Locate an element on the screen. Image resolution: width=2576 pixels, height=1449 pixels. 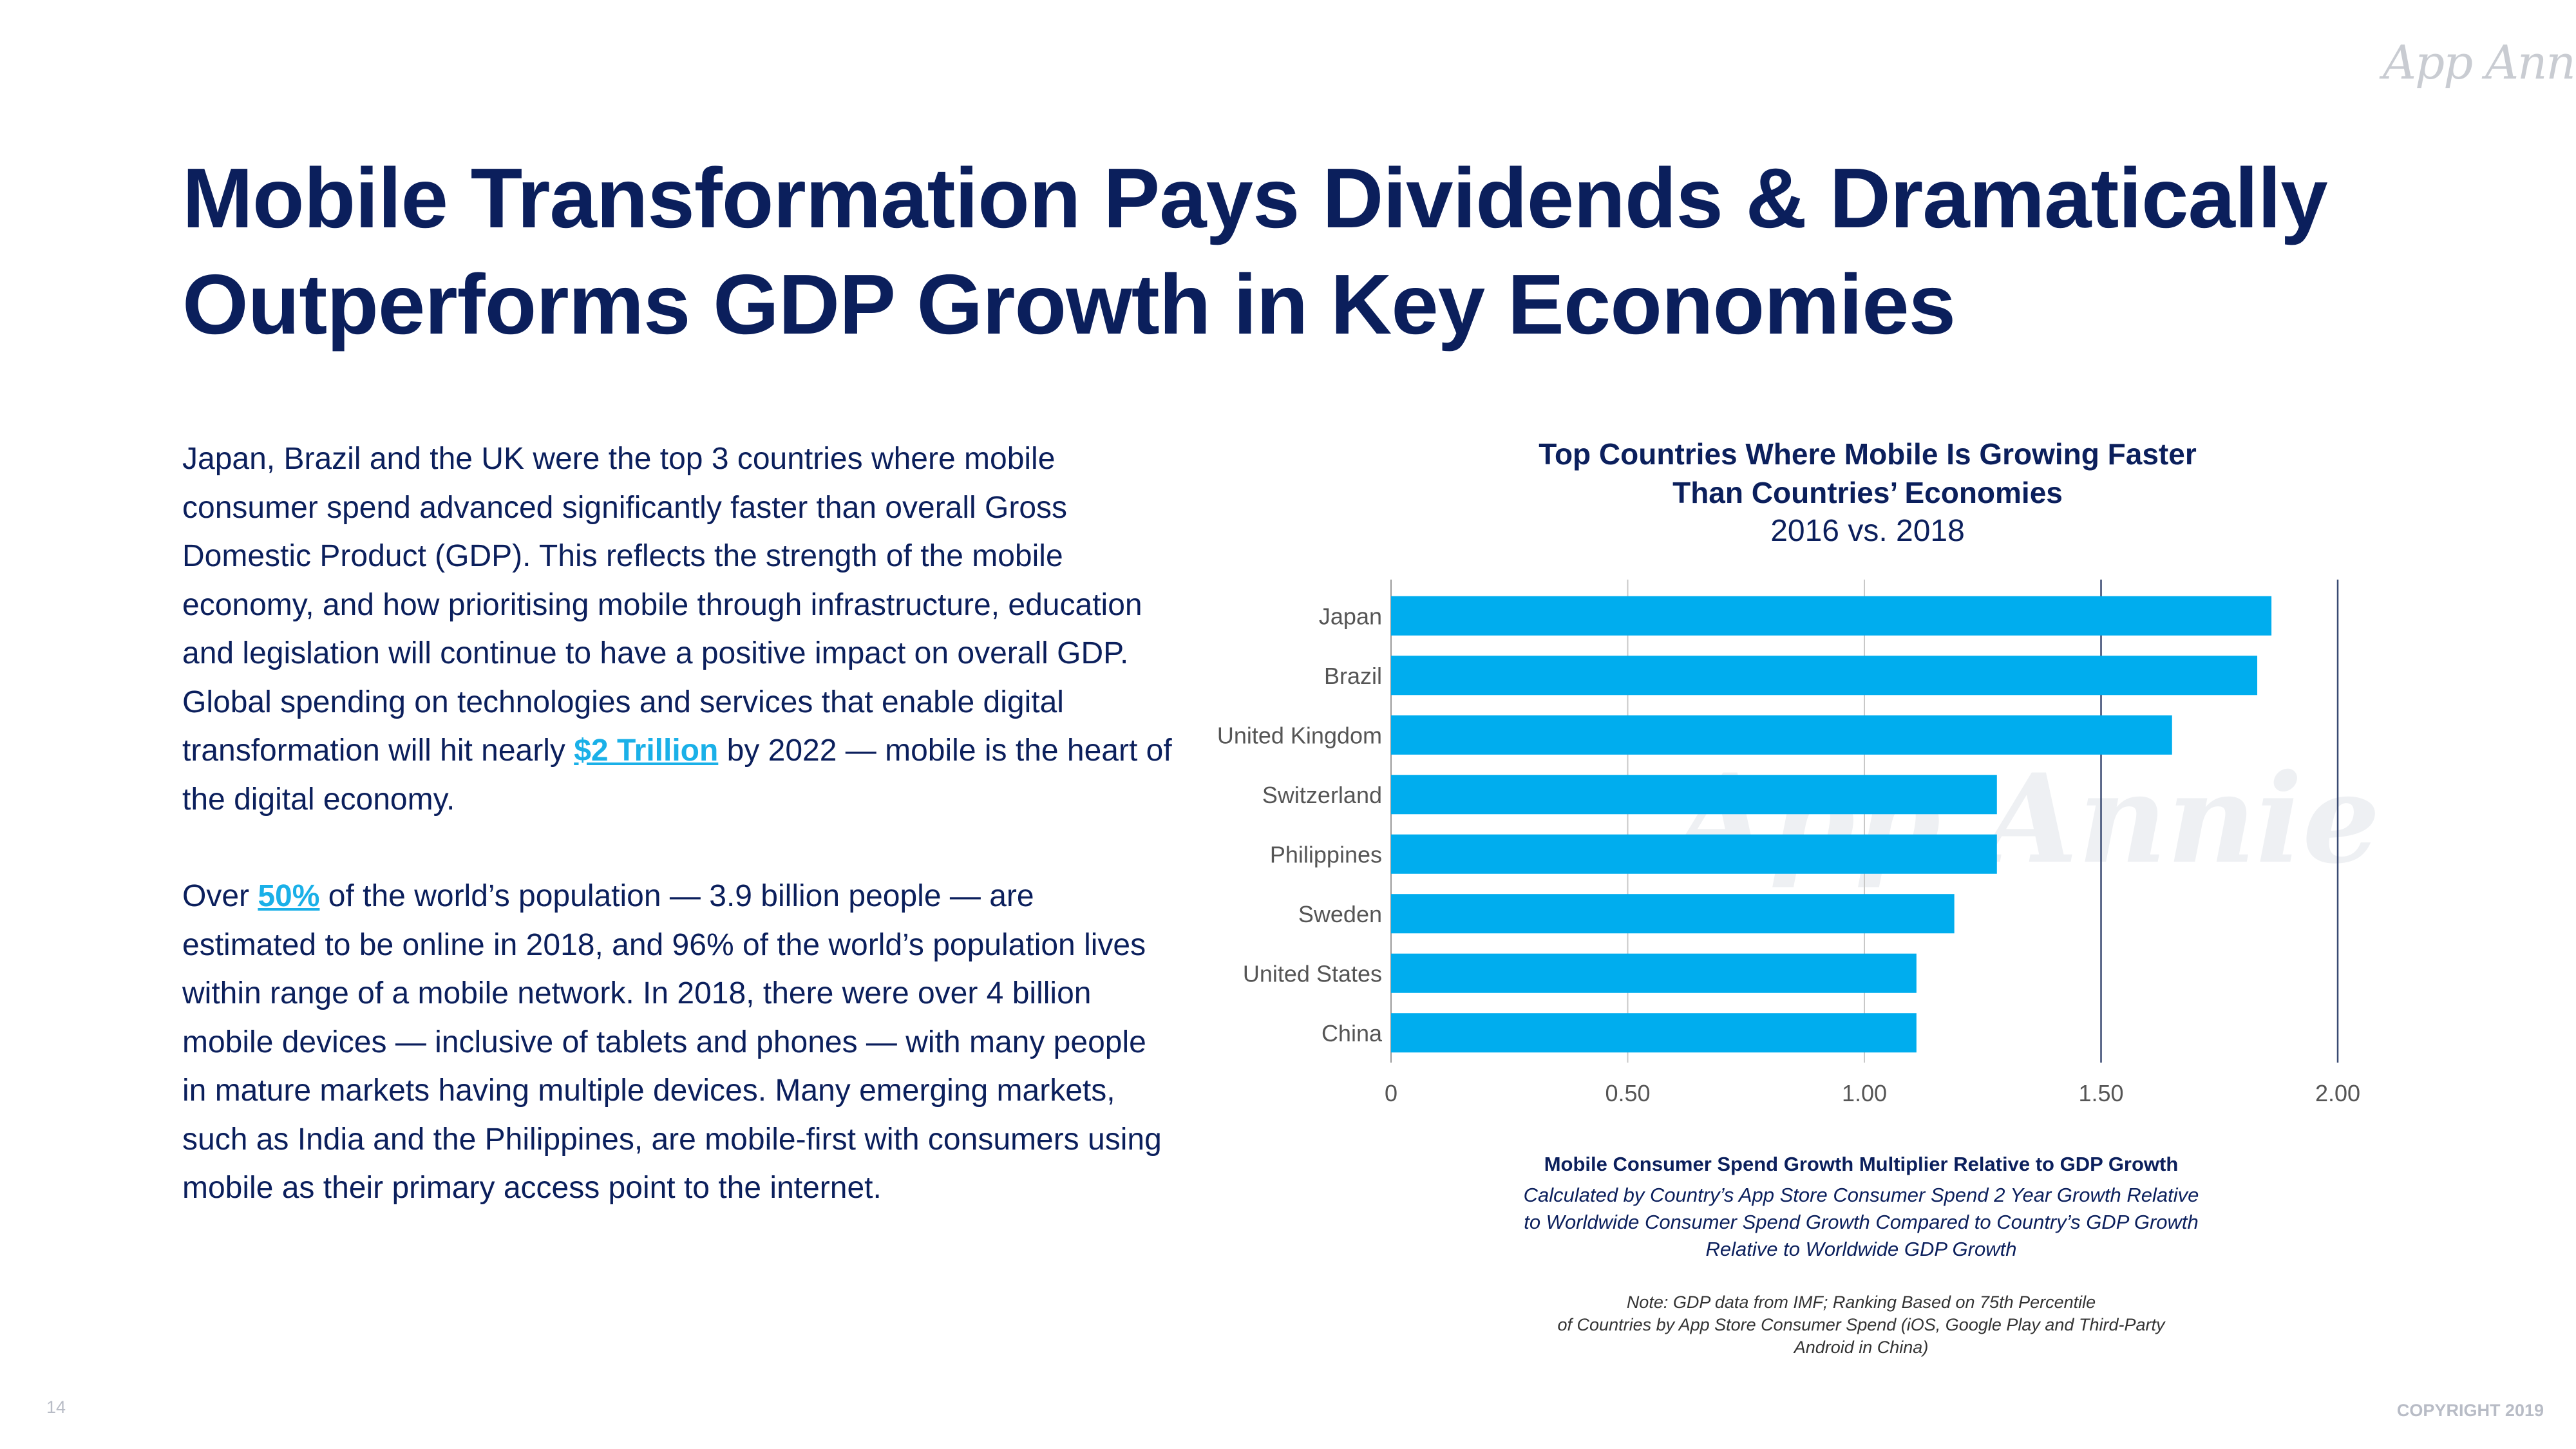
two-trillion-link: $2 Trillion is located at coordinates (646, 751).